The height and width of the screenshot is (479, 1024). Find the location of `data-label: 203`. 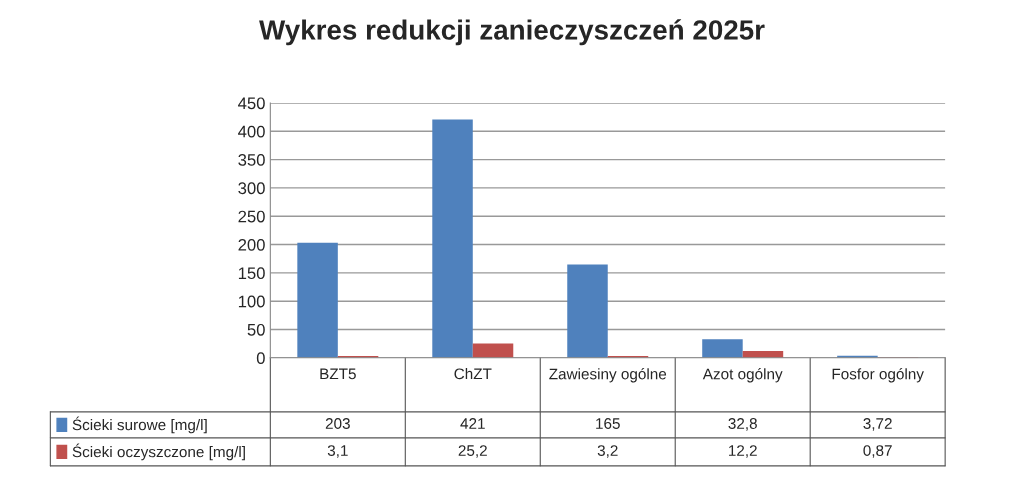

data-label: 203 is located at coordinates (337, 423).